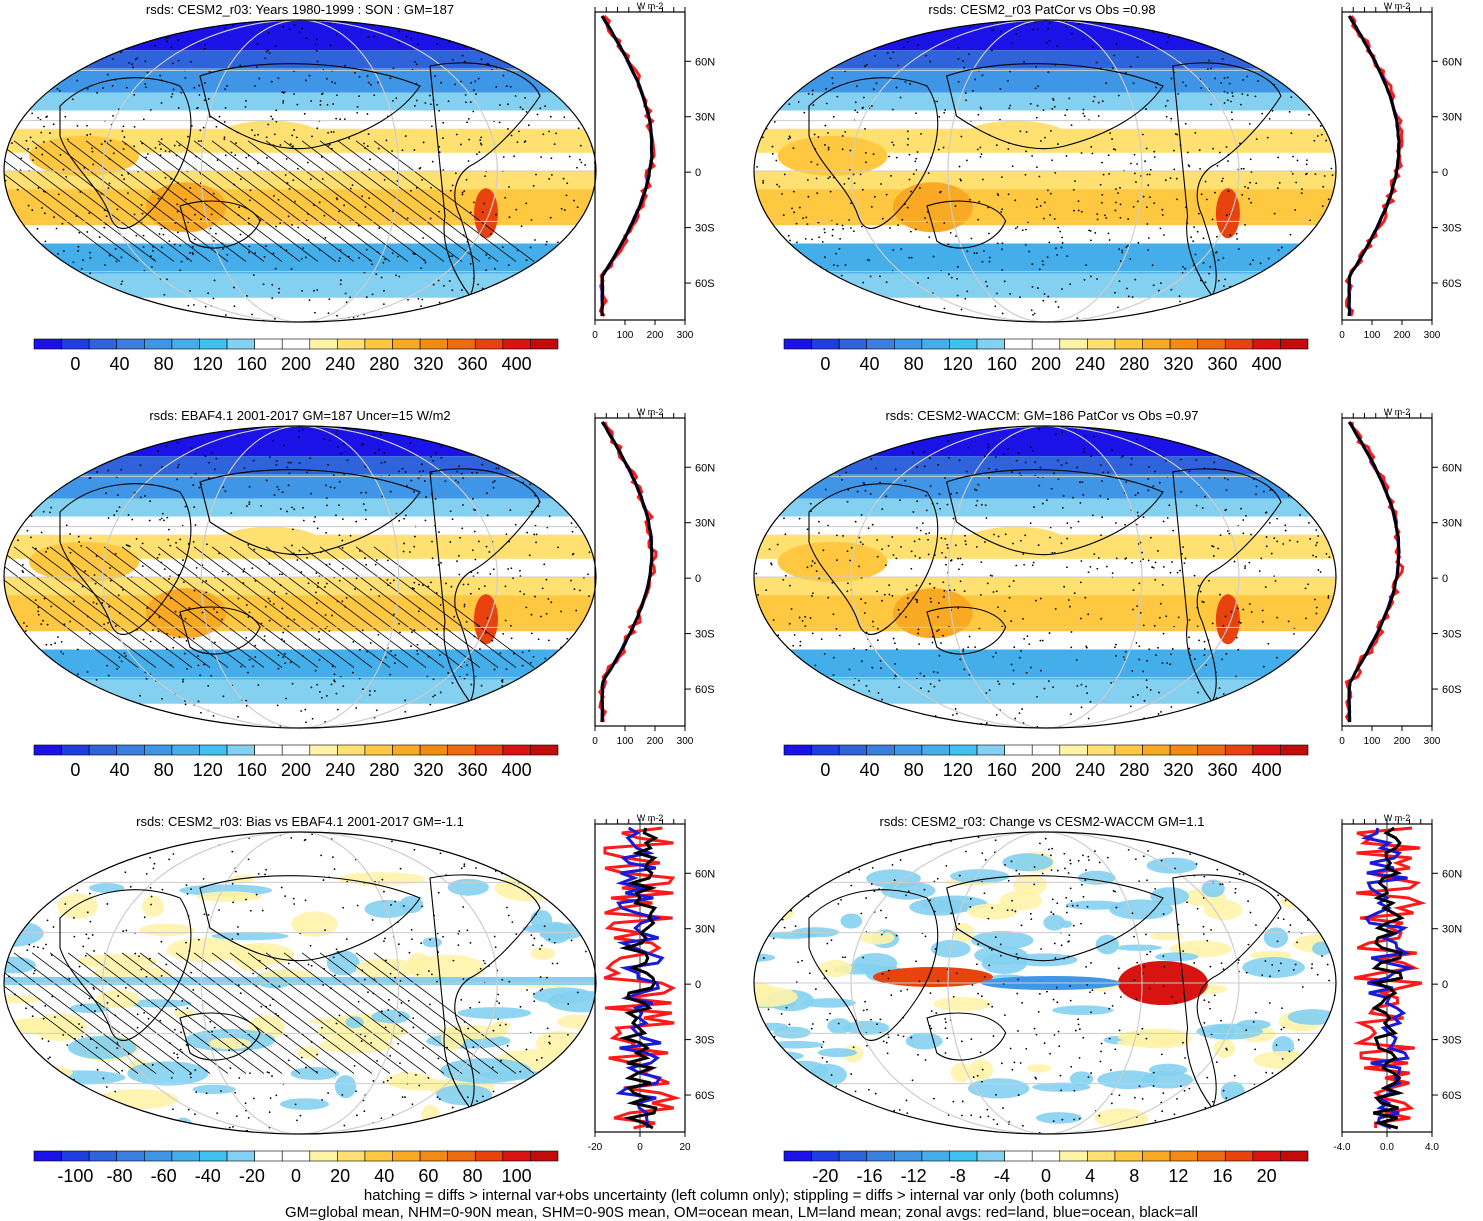 This screenshot has width=1483, height=1221. What do you see at coordinates (914, 364) in the screenshot?
I see `colorbar-tick-label: 80` at bounding box center [914, 364].